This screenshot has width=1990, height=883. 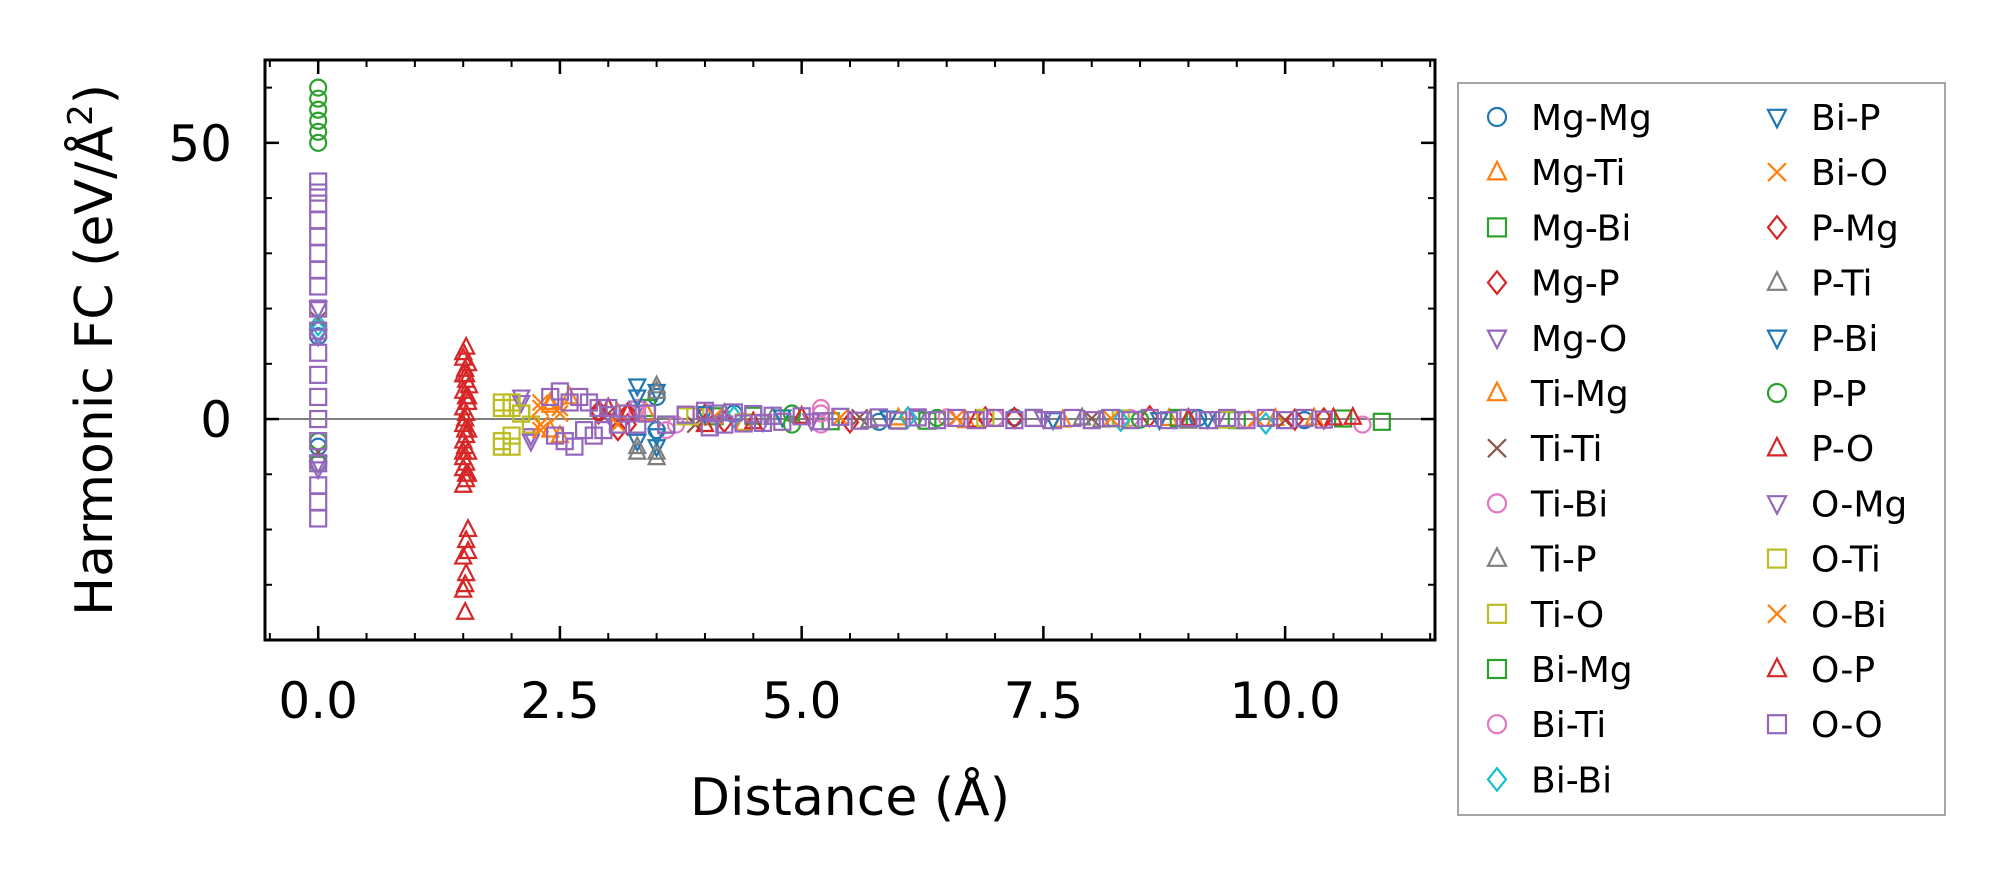 I want to click on legend-label: O-O, so click(x=1847, y=725).